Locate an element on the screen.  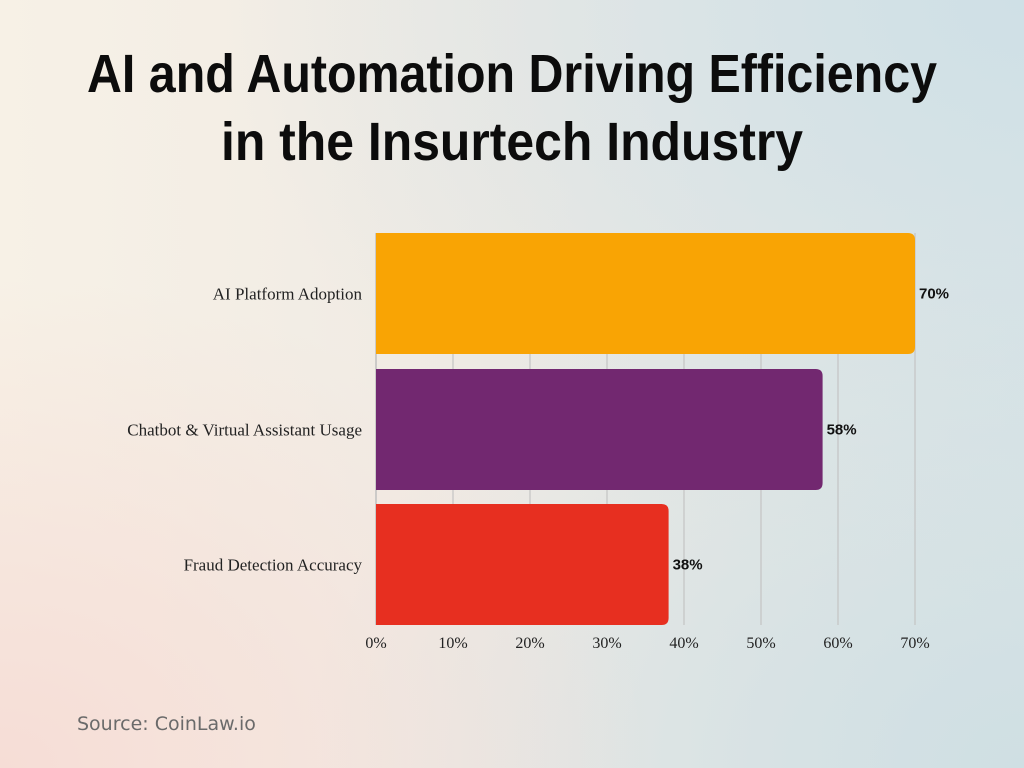
x-tick-label: 60% is located at coordinates (837, 643).